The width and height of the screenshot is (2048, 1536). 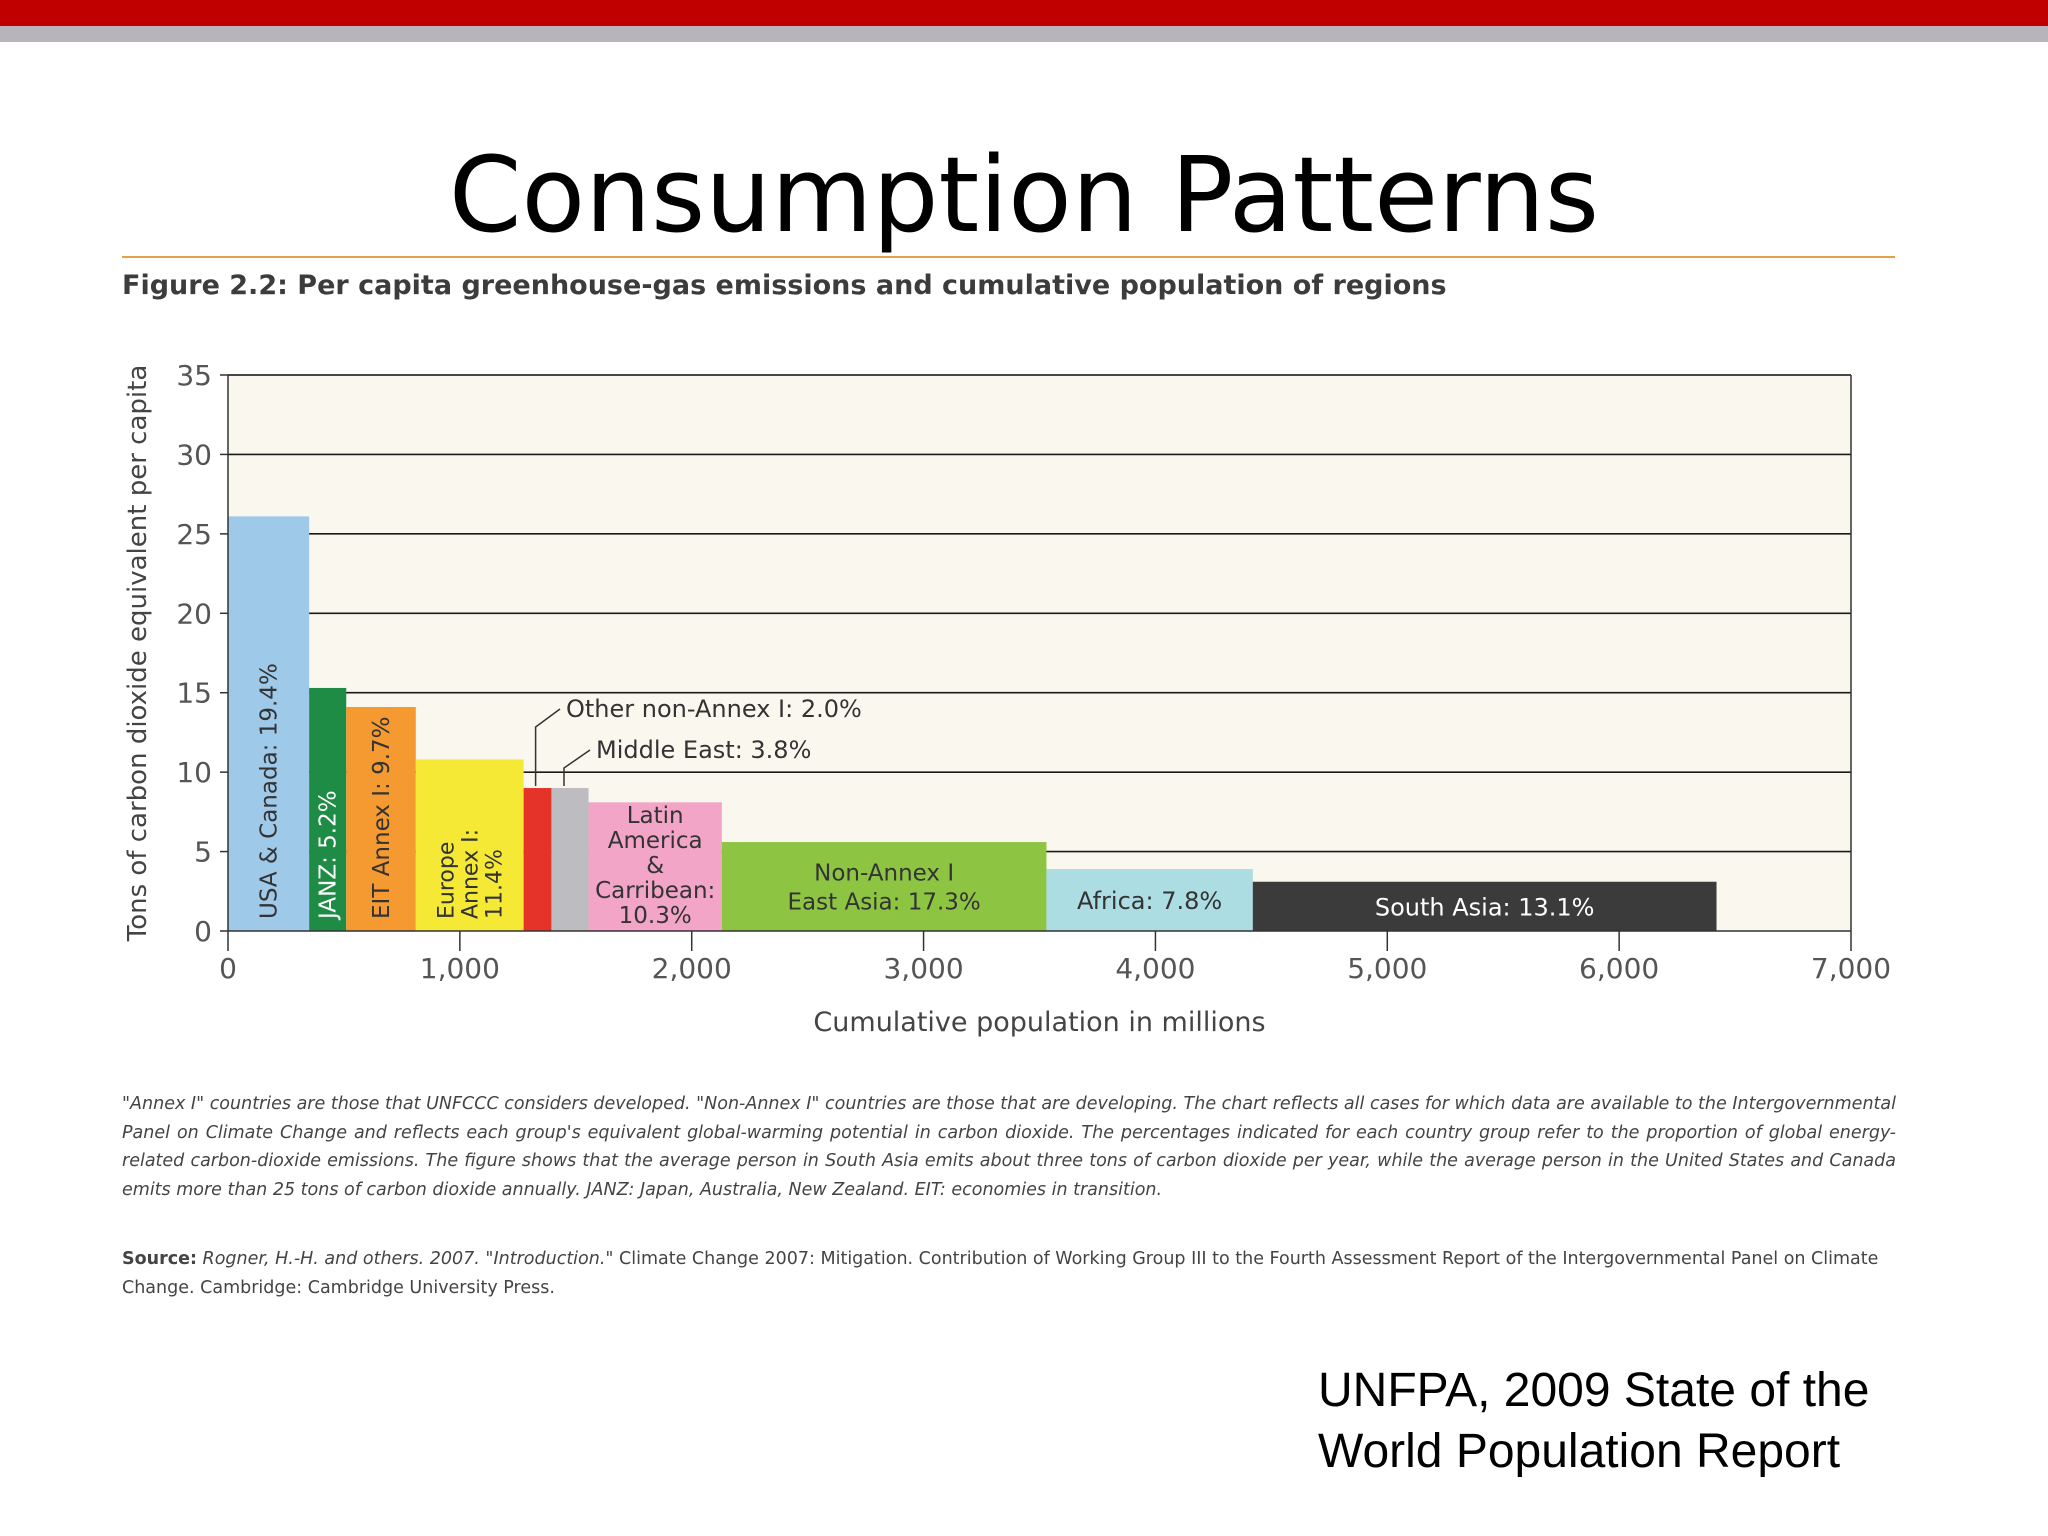 What do you see at coordinates (923, 968) in the screenshot?
I see `x-tick-label: 3,000` at bounding box center [923, 968].